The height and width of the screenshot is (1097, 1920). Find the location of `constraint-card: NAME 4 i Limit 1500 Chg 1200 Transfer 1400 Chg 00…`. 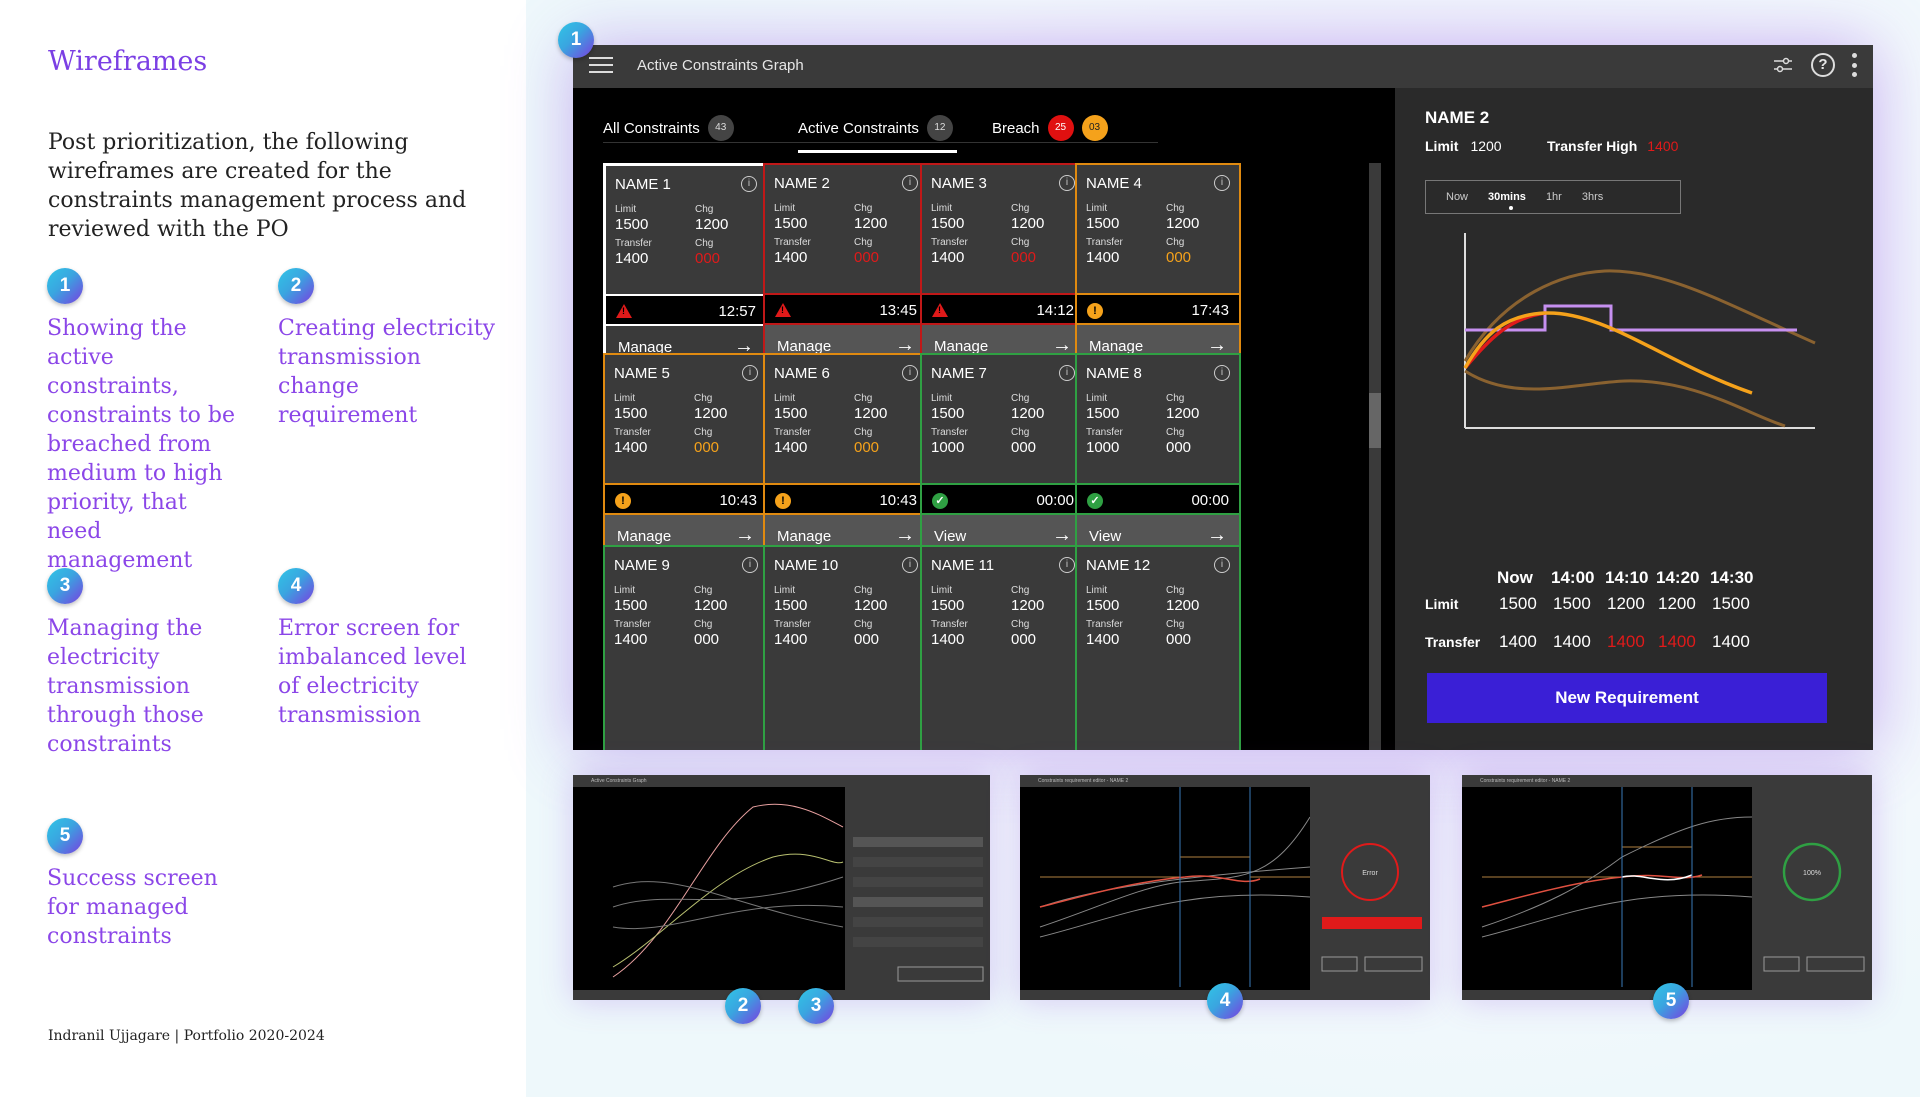

constraint-card: NAME 4 i Limit 1500 Chg 1200 Transfer 1400 Chg 00… is located at coordinates (1158, 267).